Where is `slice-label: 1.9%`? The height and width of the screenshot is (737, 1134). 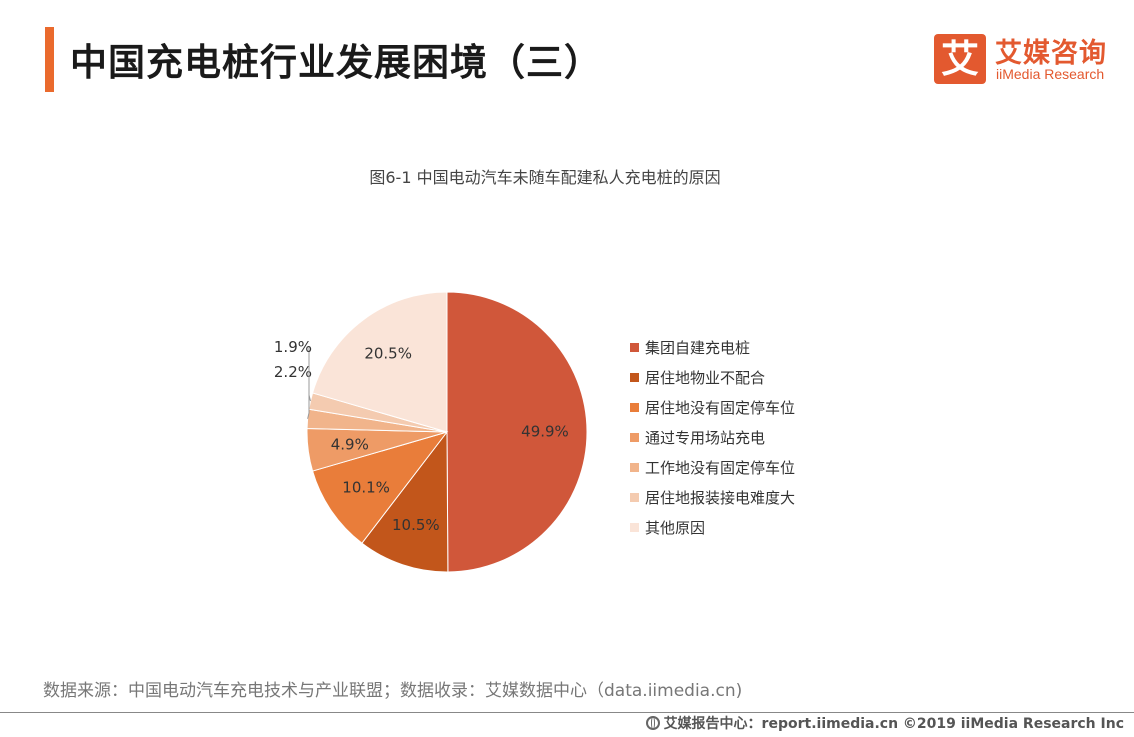
slice-label: 1.9% is located at coordinates (293, 347).